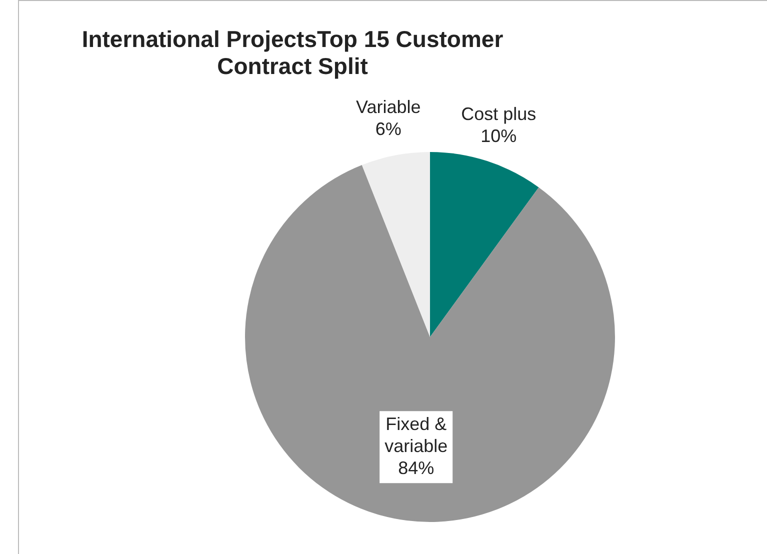 The image size is (767, 554). I want to click on chart-title: International ProjectsTop 15 Customer Contract Split, so click(292, 53).